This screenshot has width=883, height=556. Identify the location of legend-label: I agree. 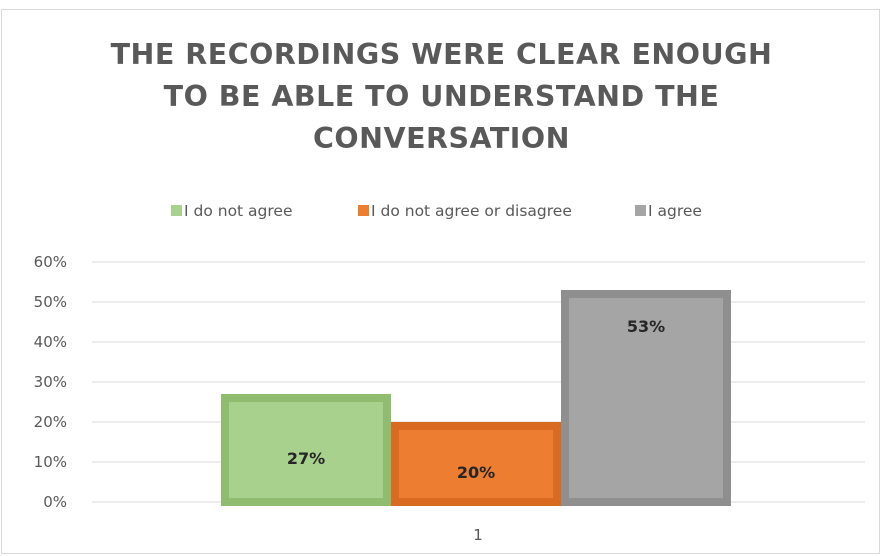
(675, 211).